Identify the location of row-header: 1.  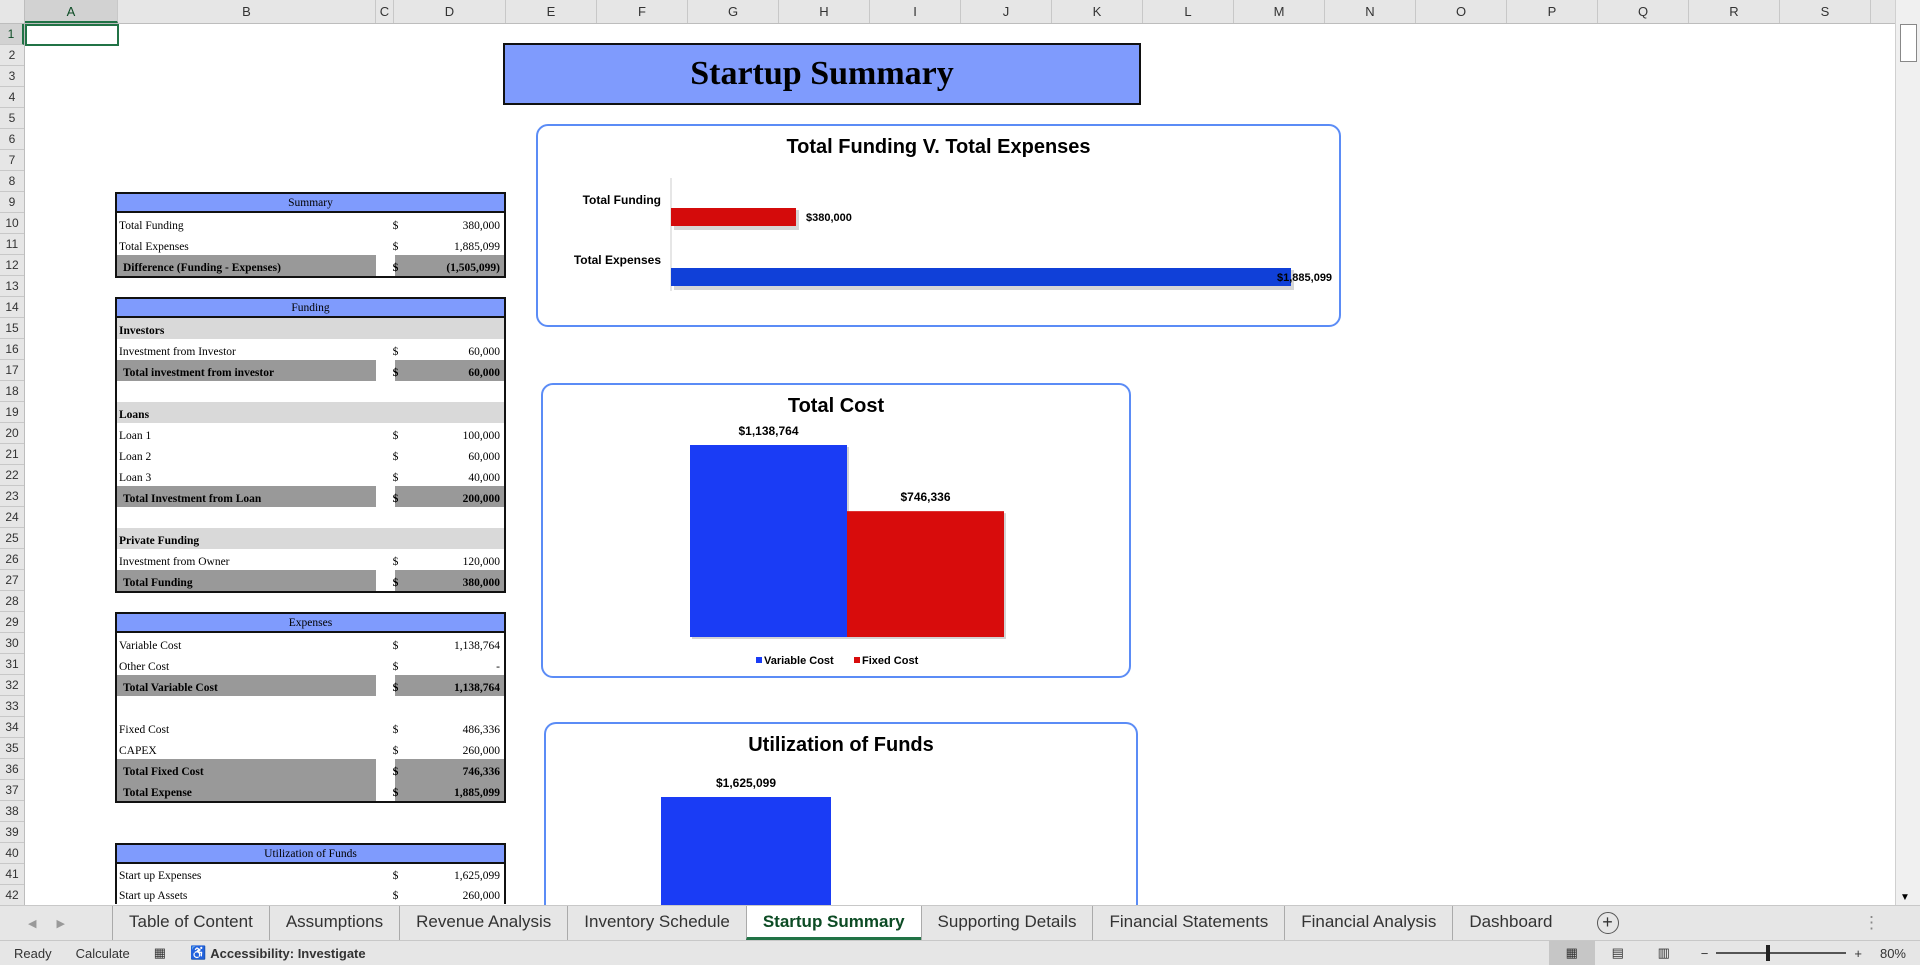
(12, 34).